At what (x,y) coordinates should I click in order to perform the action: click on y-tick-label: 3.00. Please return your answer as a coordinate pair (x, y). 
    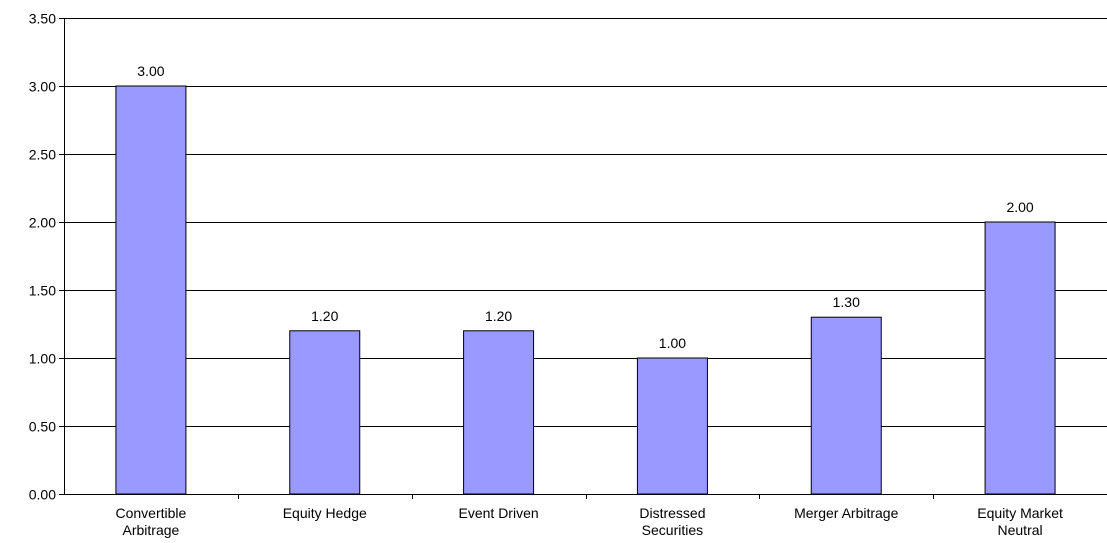
    Looking at the image, I should click on (42, 87).